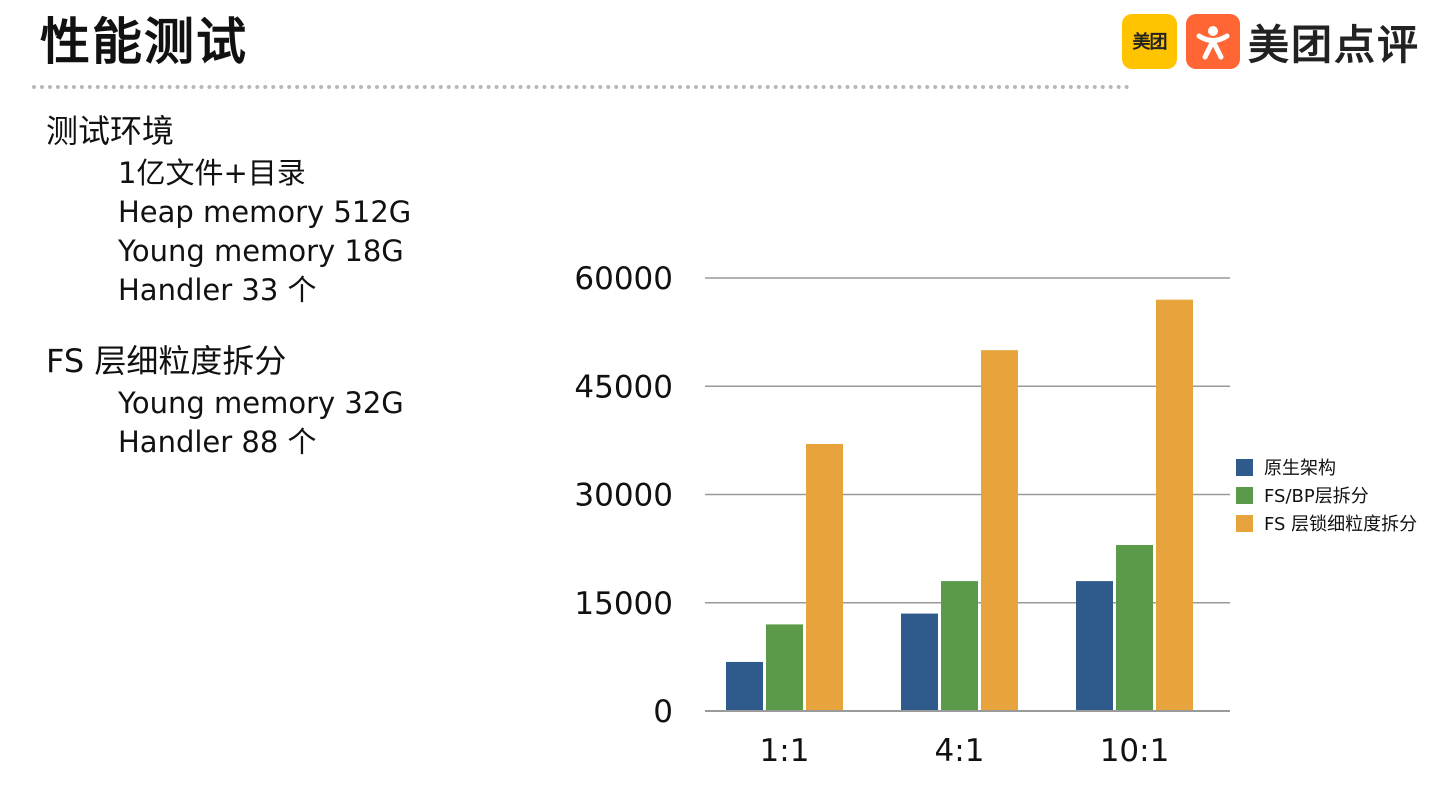 This screenshot has height=810, width=1440. Describe the element at coordinates (663, 712) in the screenshot. I see `y-tick-label: 0` at that location.